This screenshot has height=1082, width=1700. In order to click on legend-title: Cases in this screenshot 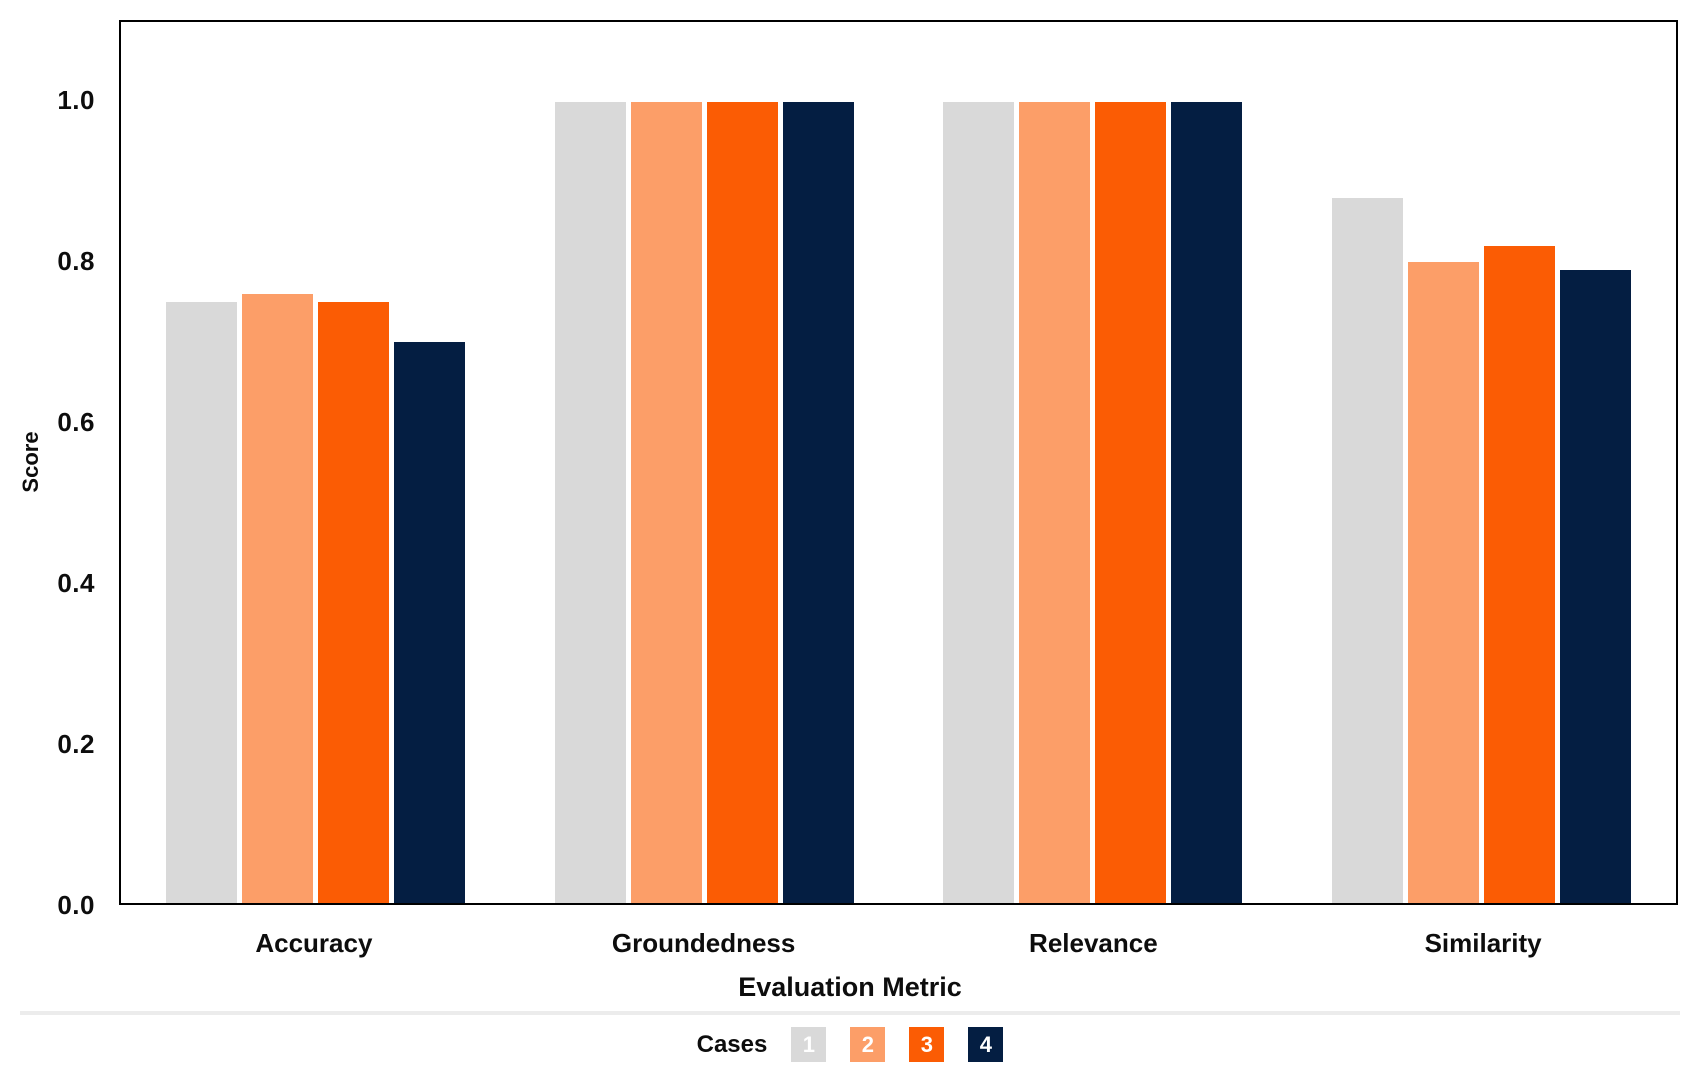, I will do `click(732, 1044)`.